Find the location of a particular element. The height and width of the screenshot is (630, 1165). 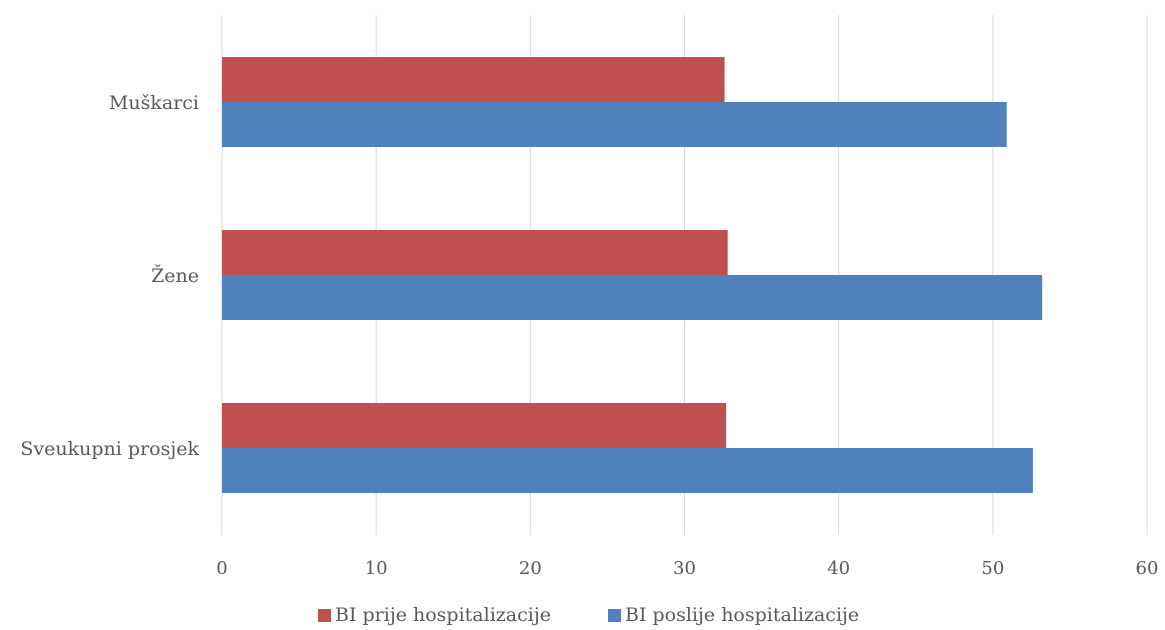

legend-label: BI prije hospitalizacije is located at coordinates (443, 615).